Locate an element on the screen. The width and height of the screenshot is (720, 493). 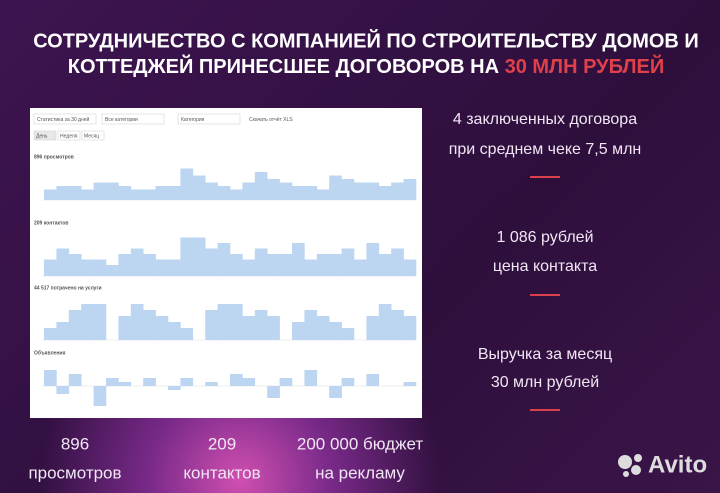
stat-line: цена контакта is located at coordinates (545, 266).